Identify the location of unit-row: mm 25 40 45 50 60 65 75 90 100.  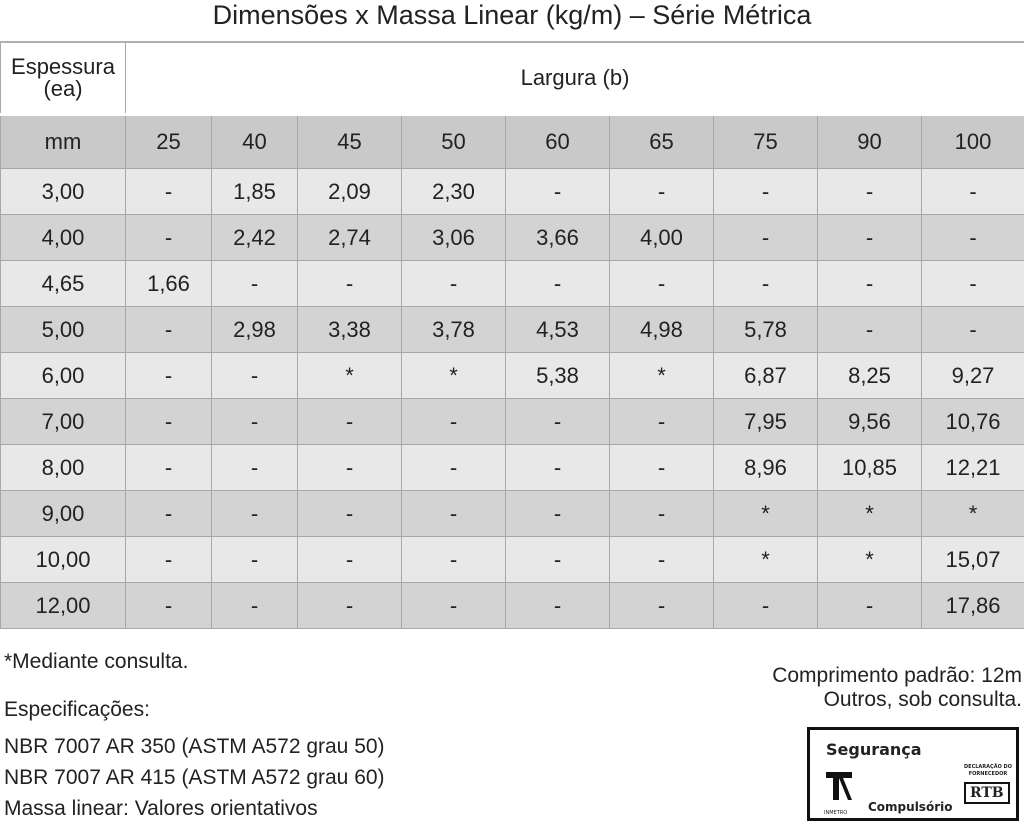
(512, 141).